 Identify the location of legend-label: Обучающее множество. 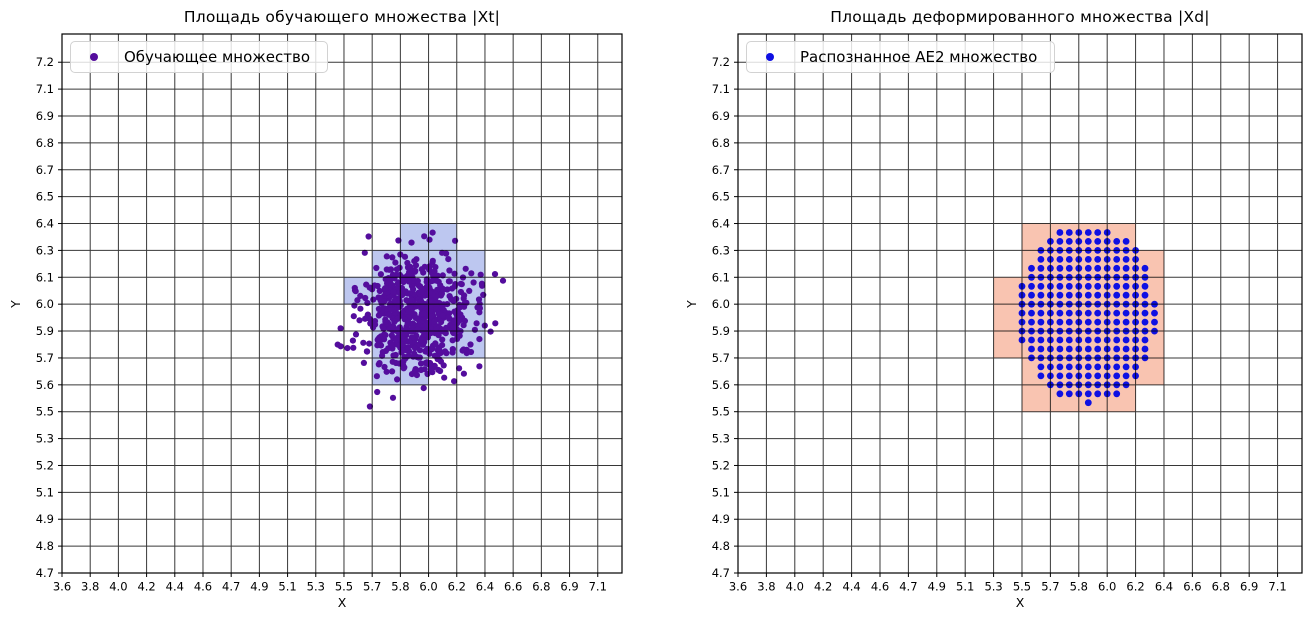
(217, 57).